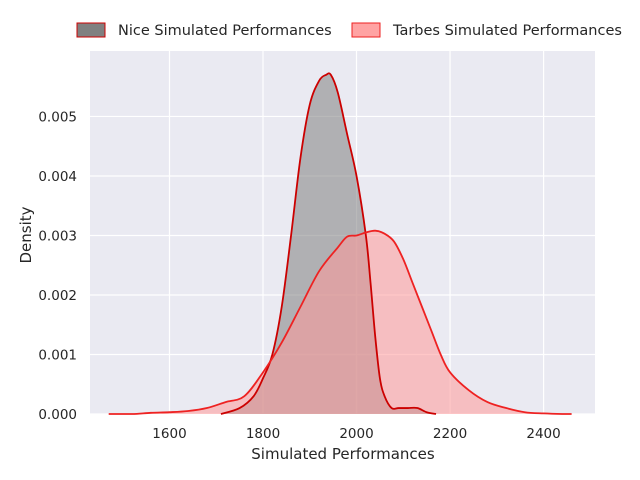 The width and height of the screenshot is (640, 480). What do you see at coordinates (450, 434) in the screenshot?
I see `x-tick-label: 2200` at bounding box center [450, 434].